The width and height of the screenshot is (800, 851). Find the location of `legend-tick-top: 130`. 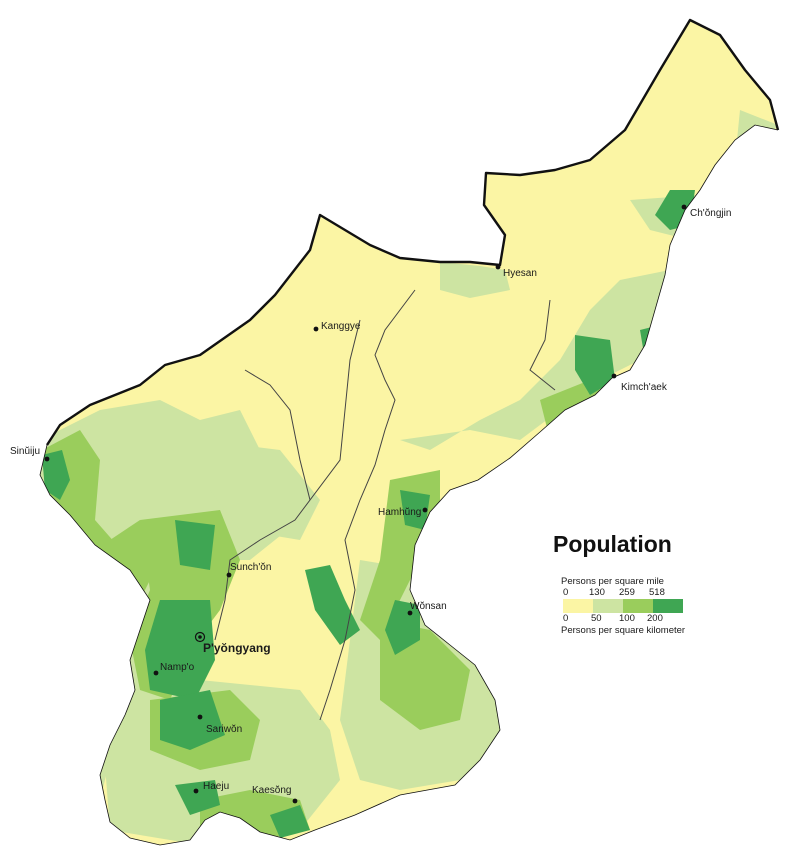

legend-tick-top: 130 is located at coordinates (597, 592).